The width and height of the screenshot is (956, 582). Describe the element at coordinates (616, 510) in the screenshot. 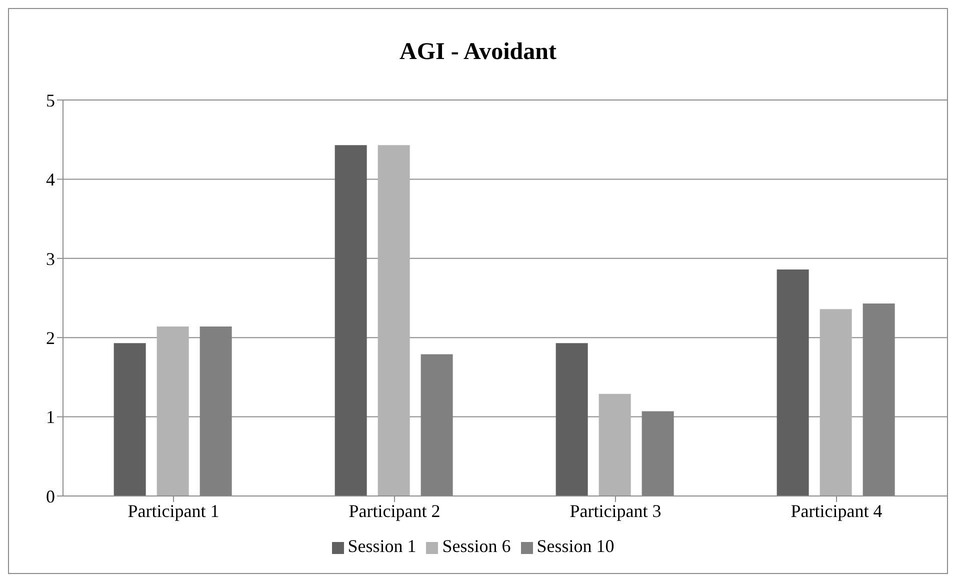

I see `x-tick-label: Participant 3` at that location.